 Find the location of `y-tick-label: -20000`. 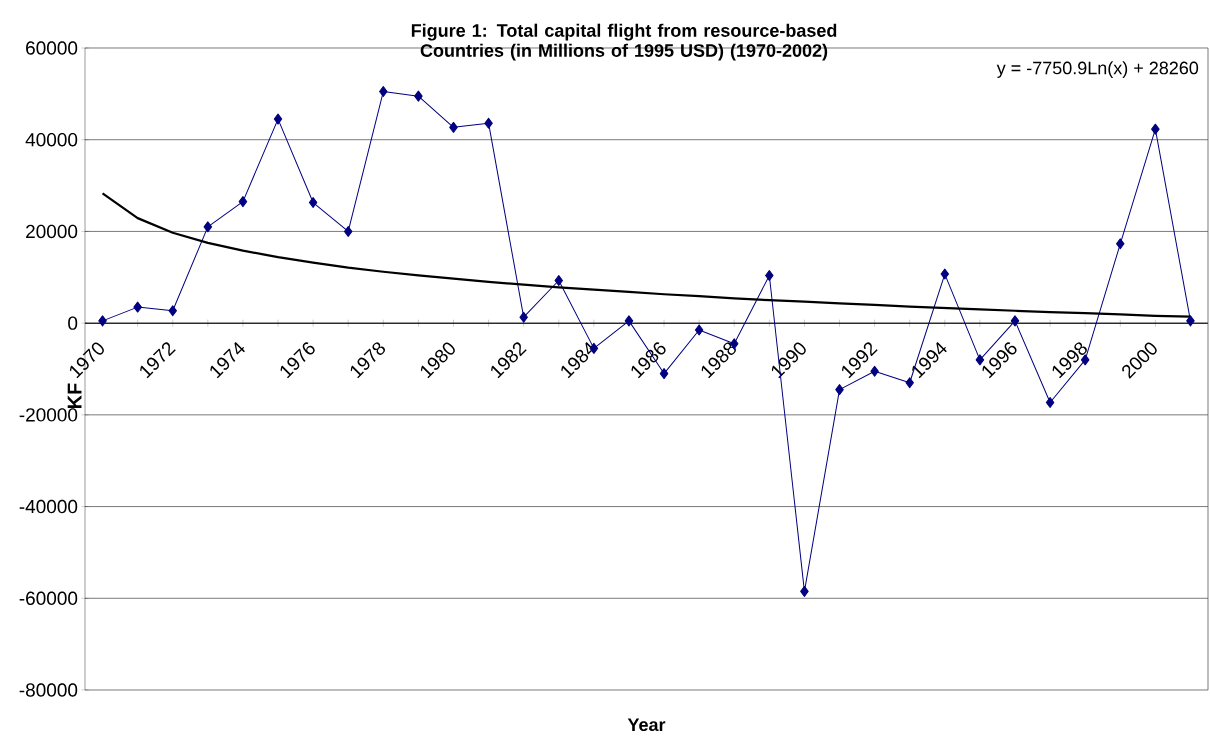

y-tick-label: -20000 is located at coordinates (48, 415).